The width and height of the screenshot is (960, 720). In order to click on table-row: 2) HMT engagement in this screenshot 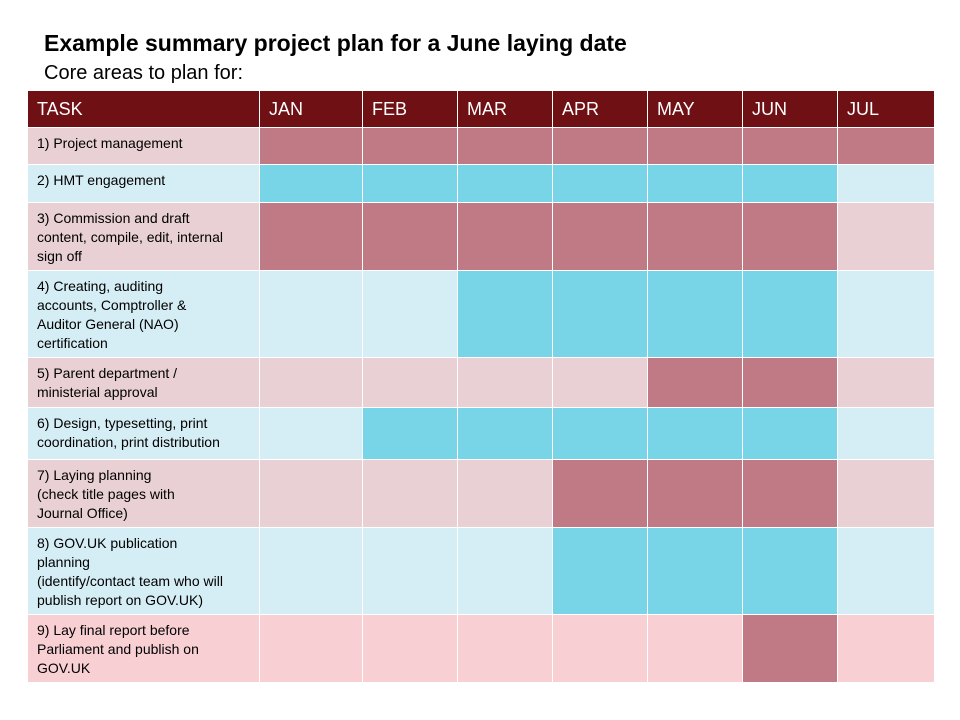, I will do `click(481, 183)`.